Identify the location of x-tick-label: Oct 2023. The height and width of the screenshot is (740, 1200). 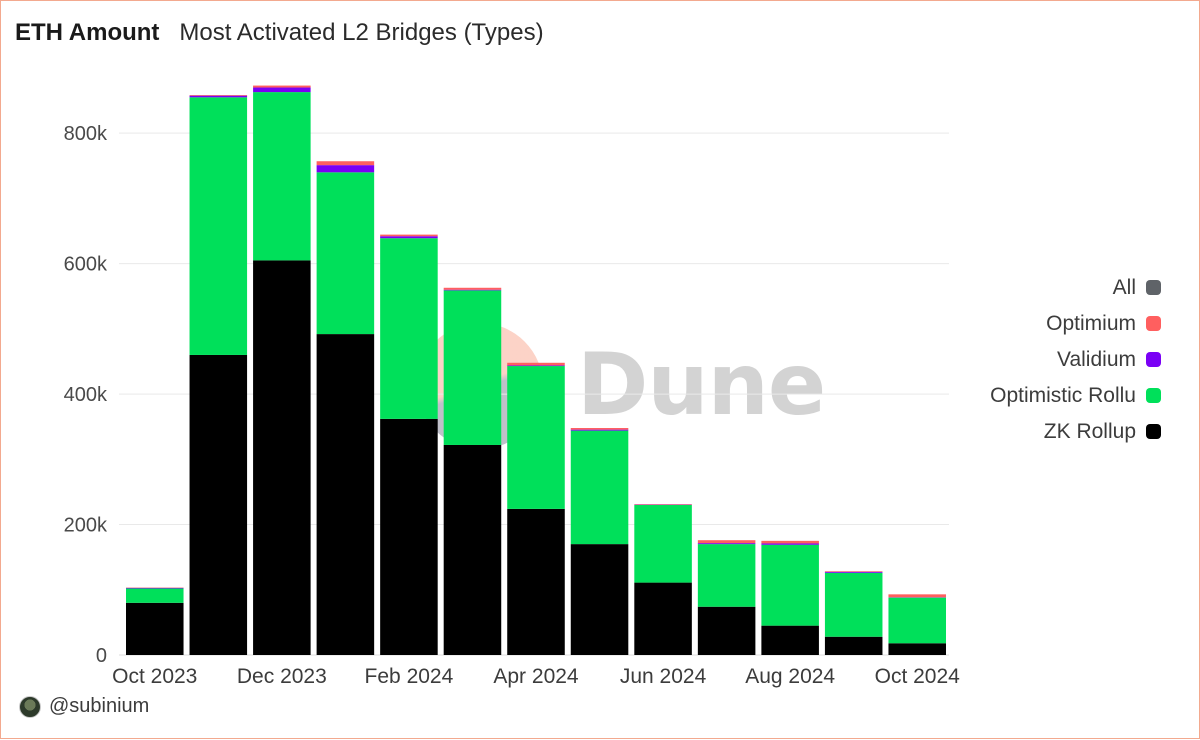
(154, 676).